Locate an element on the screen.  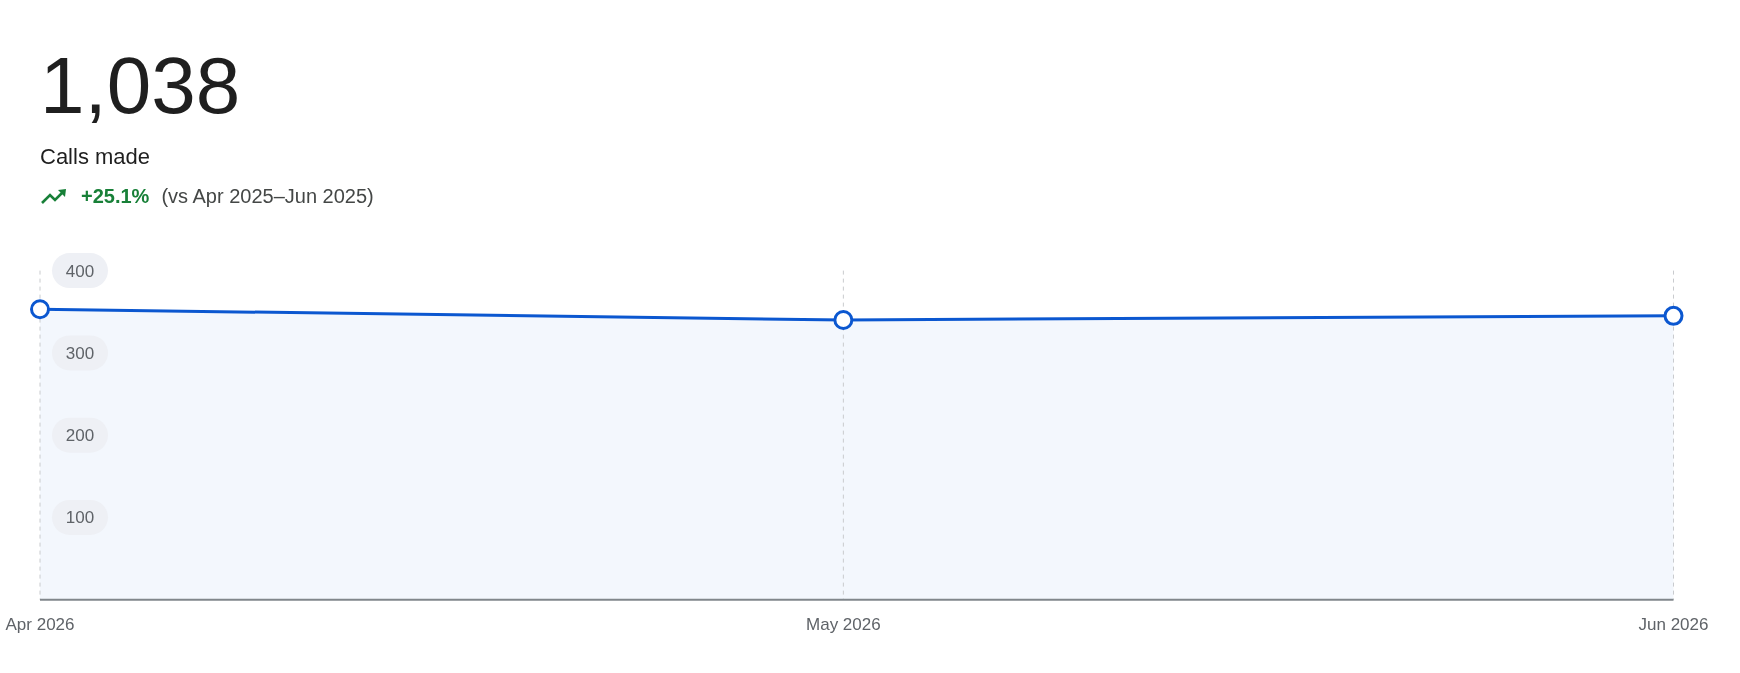
text: (vs Apr 2025–Jun 2025) is located at coordinates (267, 196).